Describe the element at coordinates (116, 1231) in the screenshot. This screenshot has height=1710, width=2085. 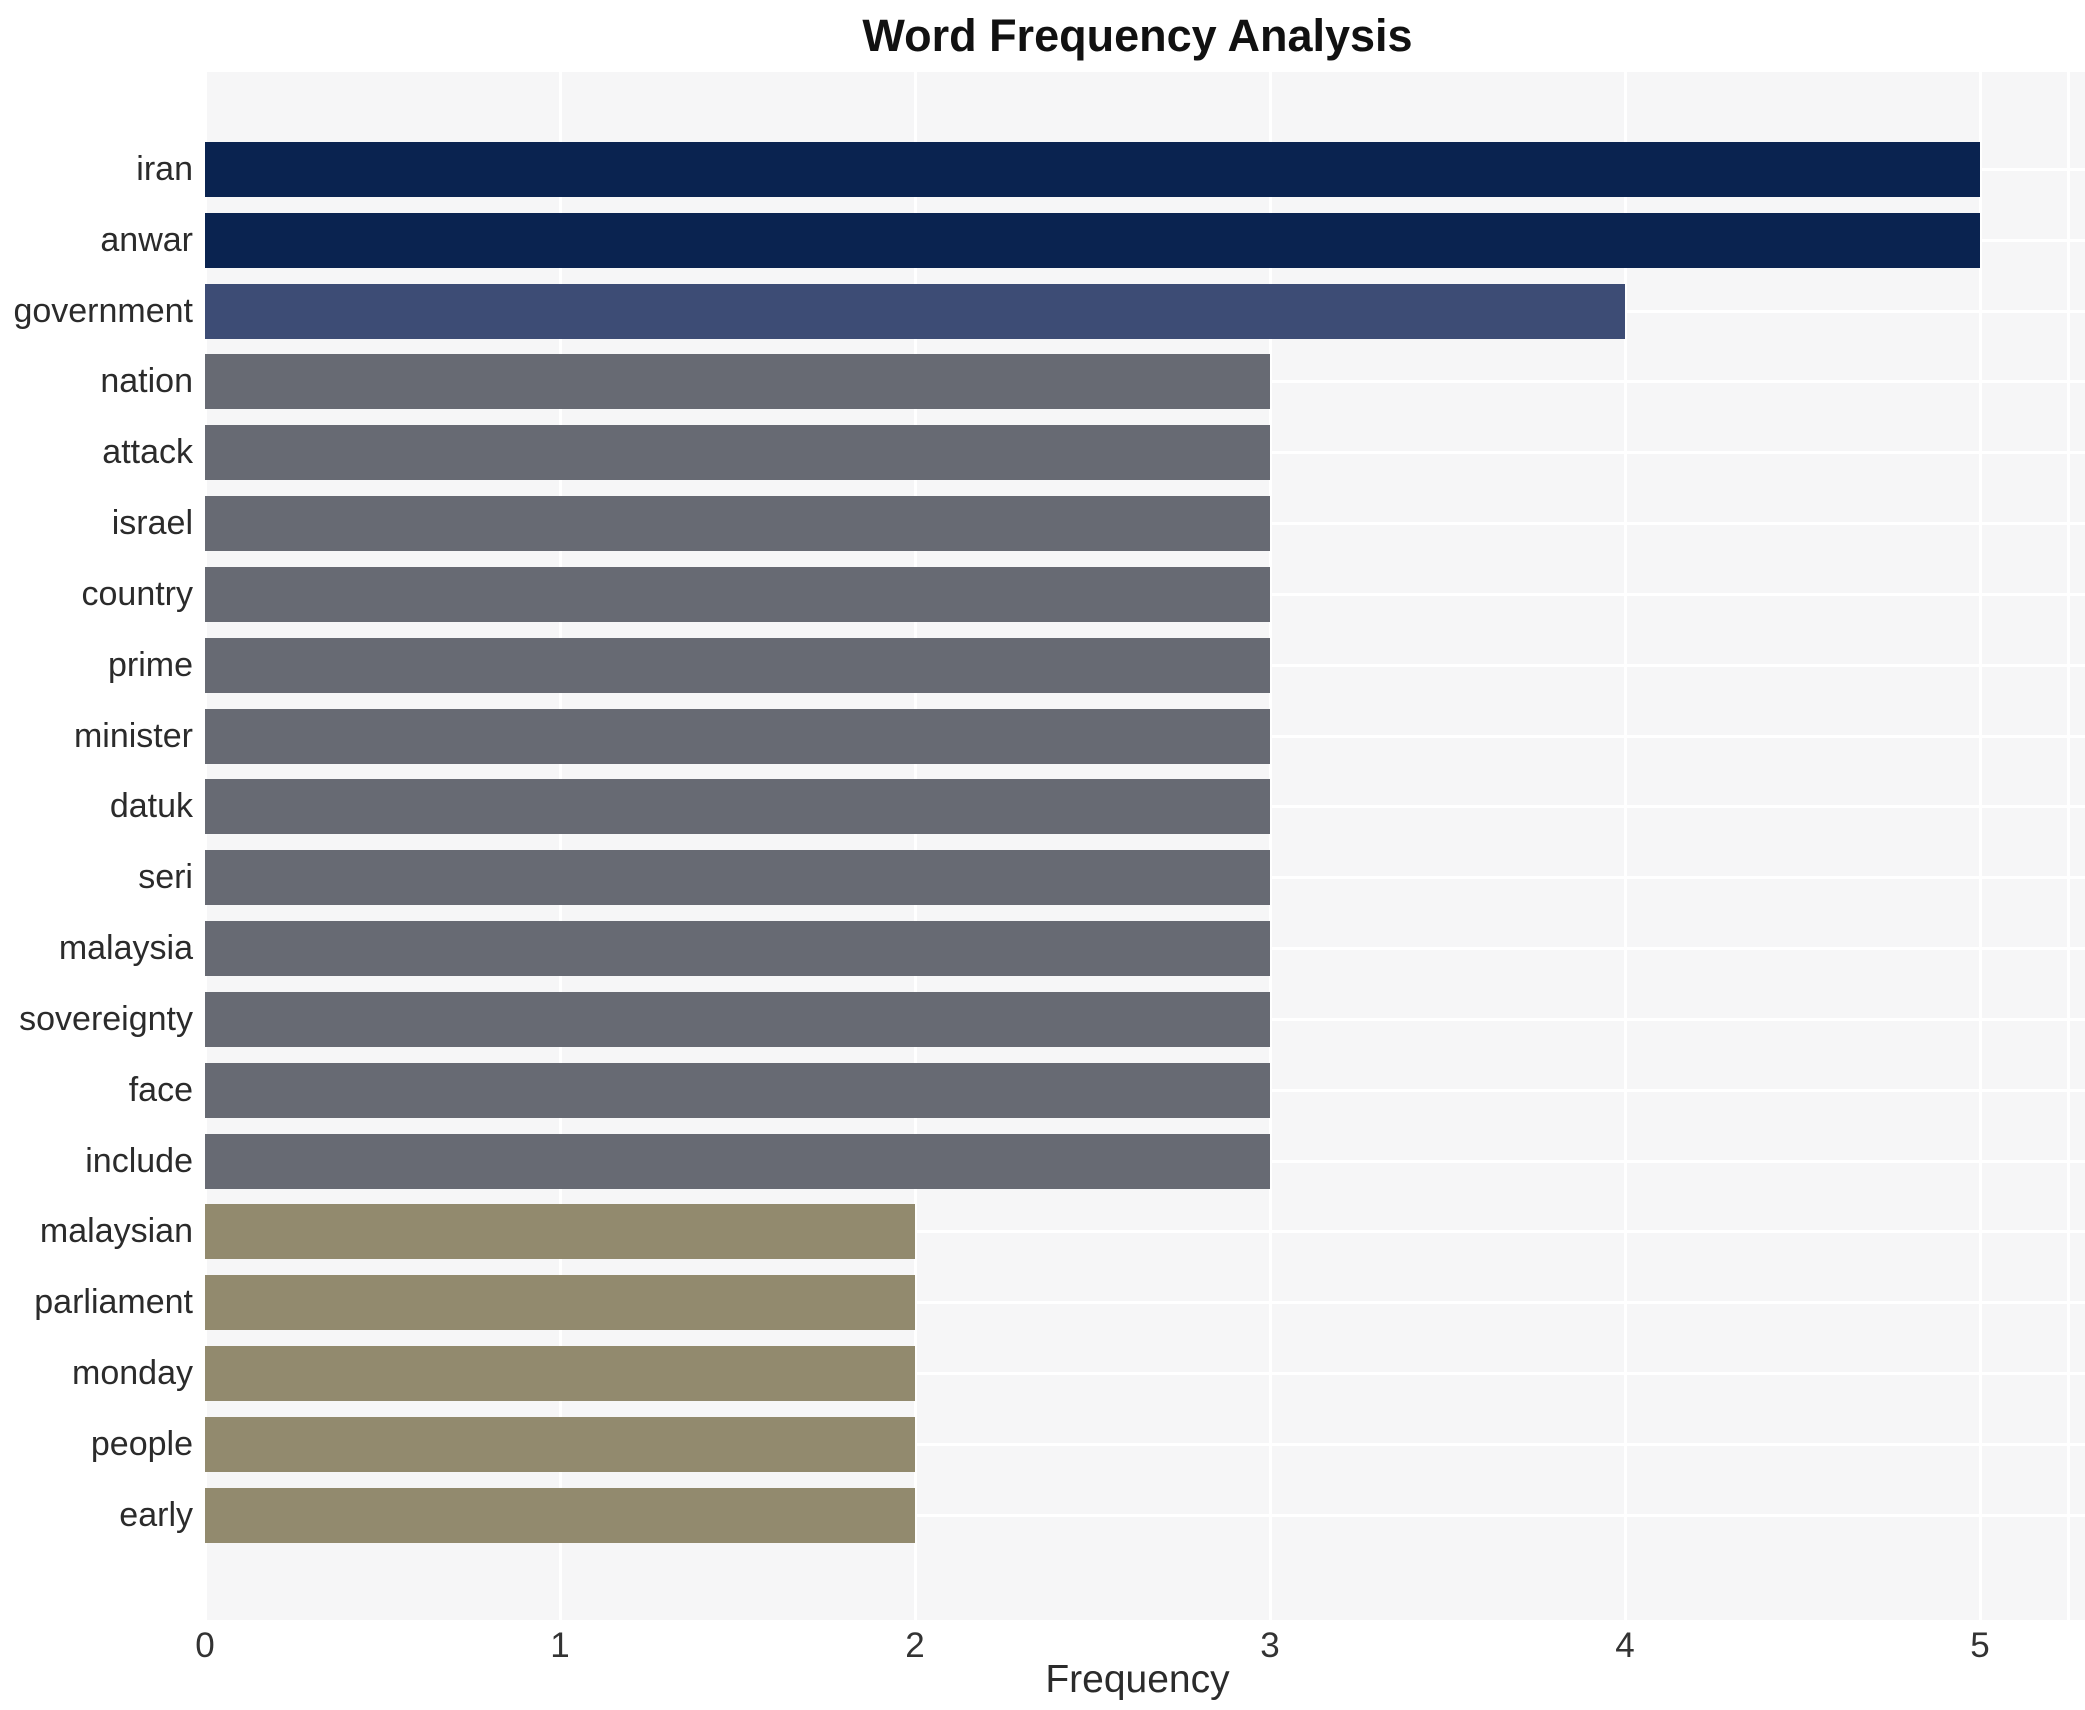
I see `bar-label: malaysian` at that location.